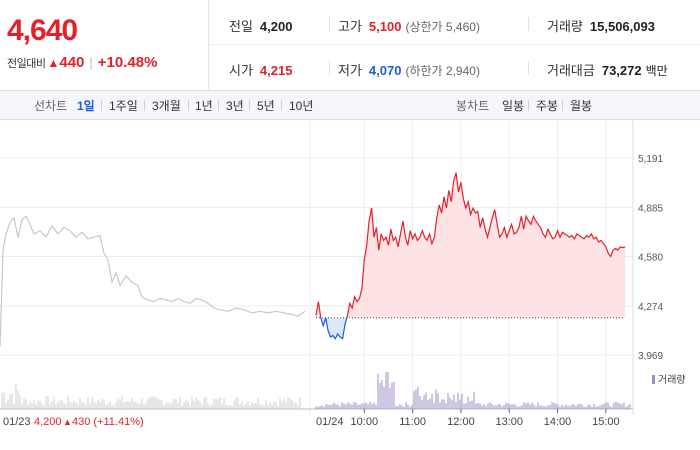  I want to click on row-divider, so click(454, 44).